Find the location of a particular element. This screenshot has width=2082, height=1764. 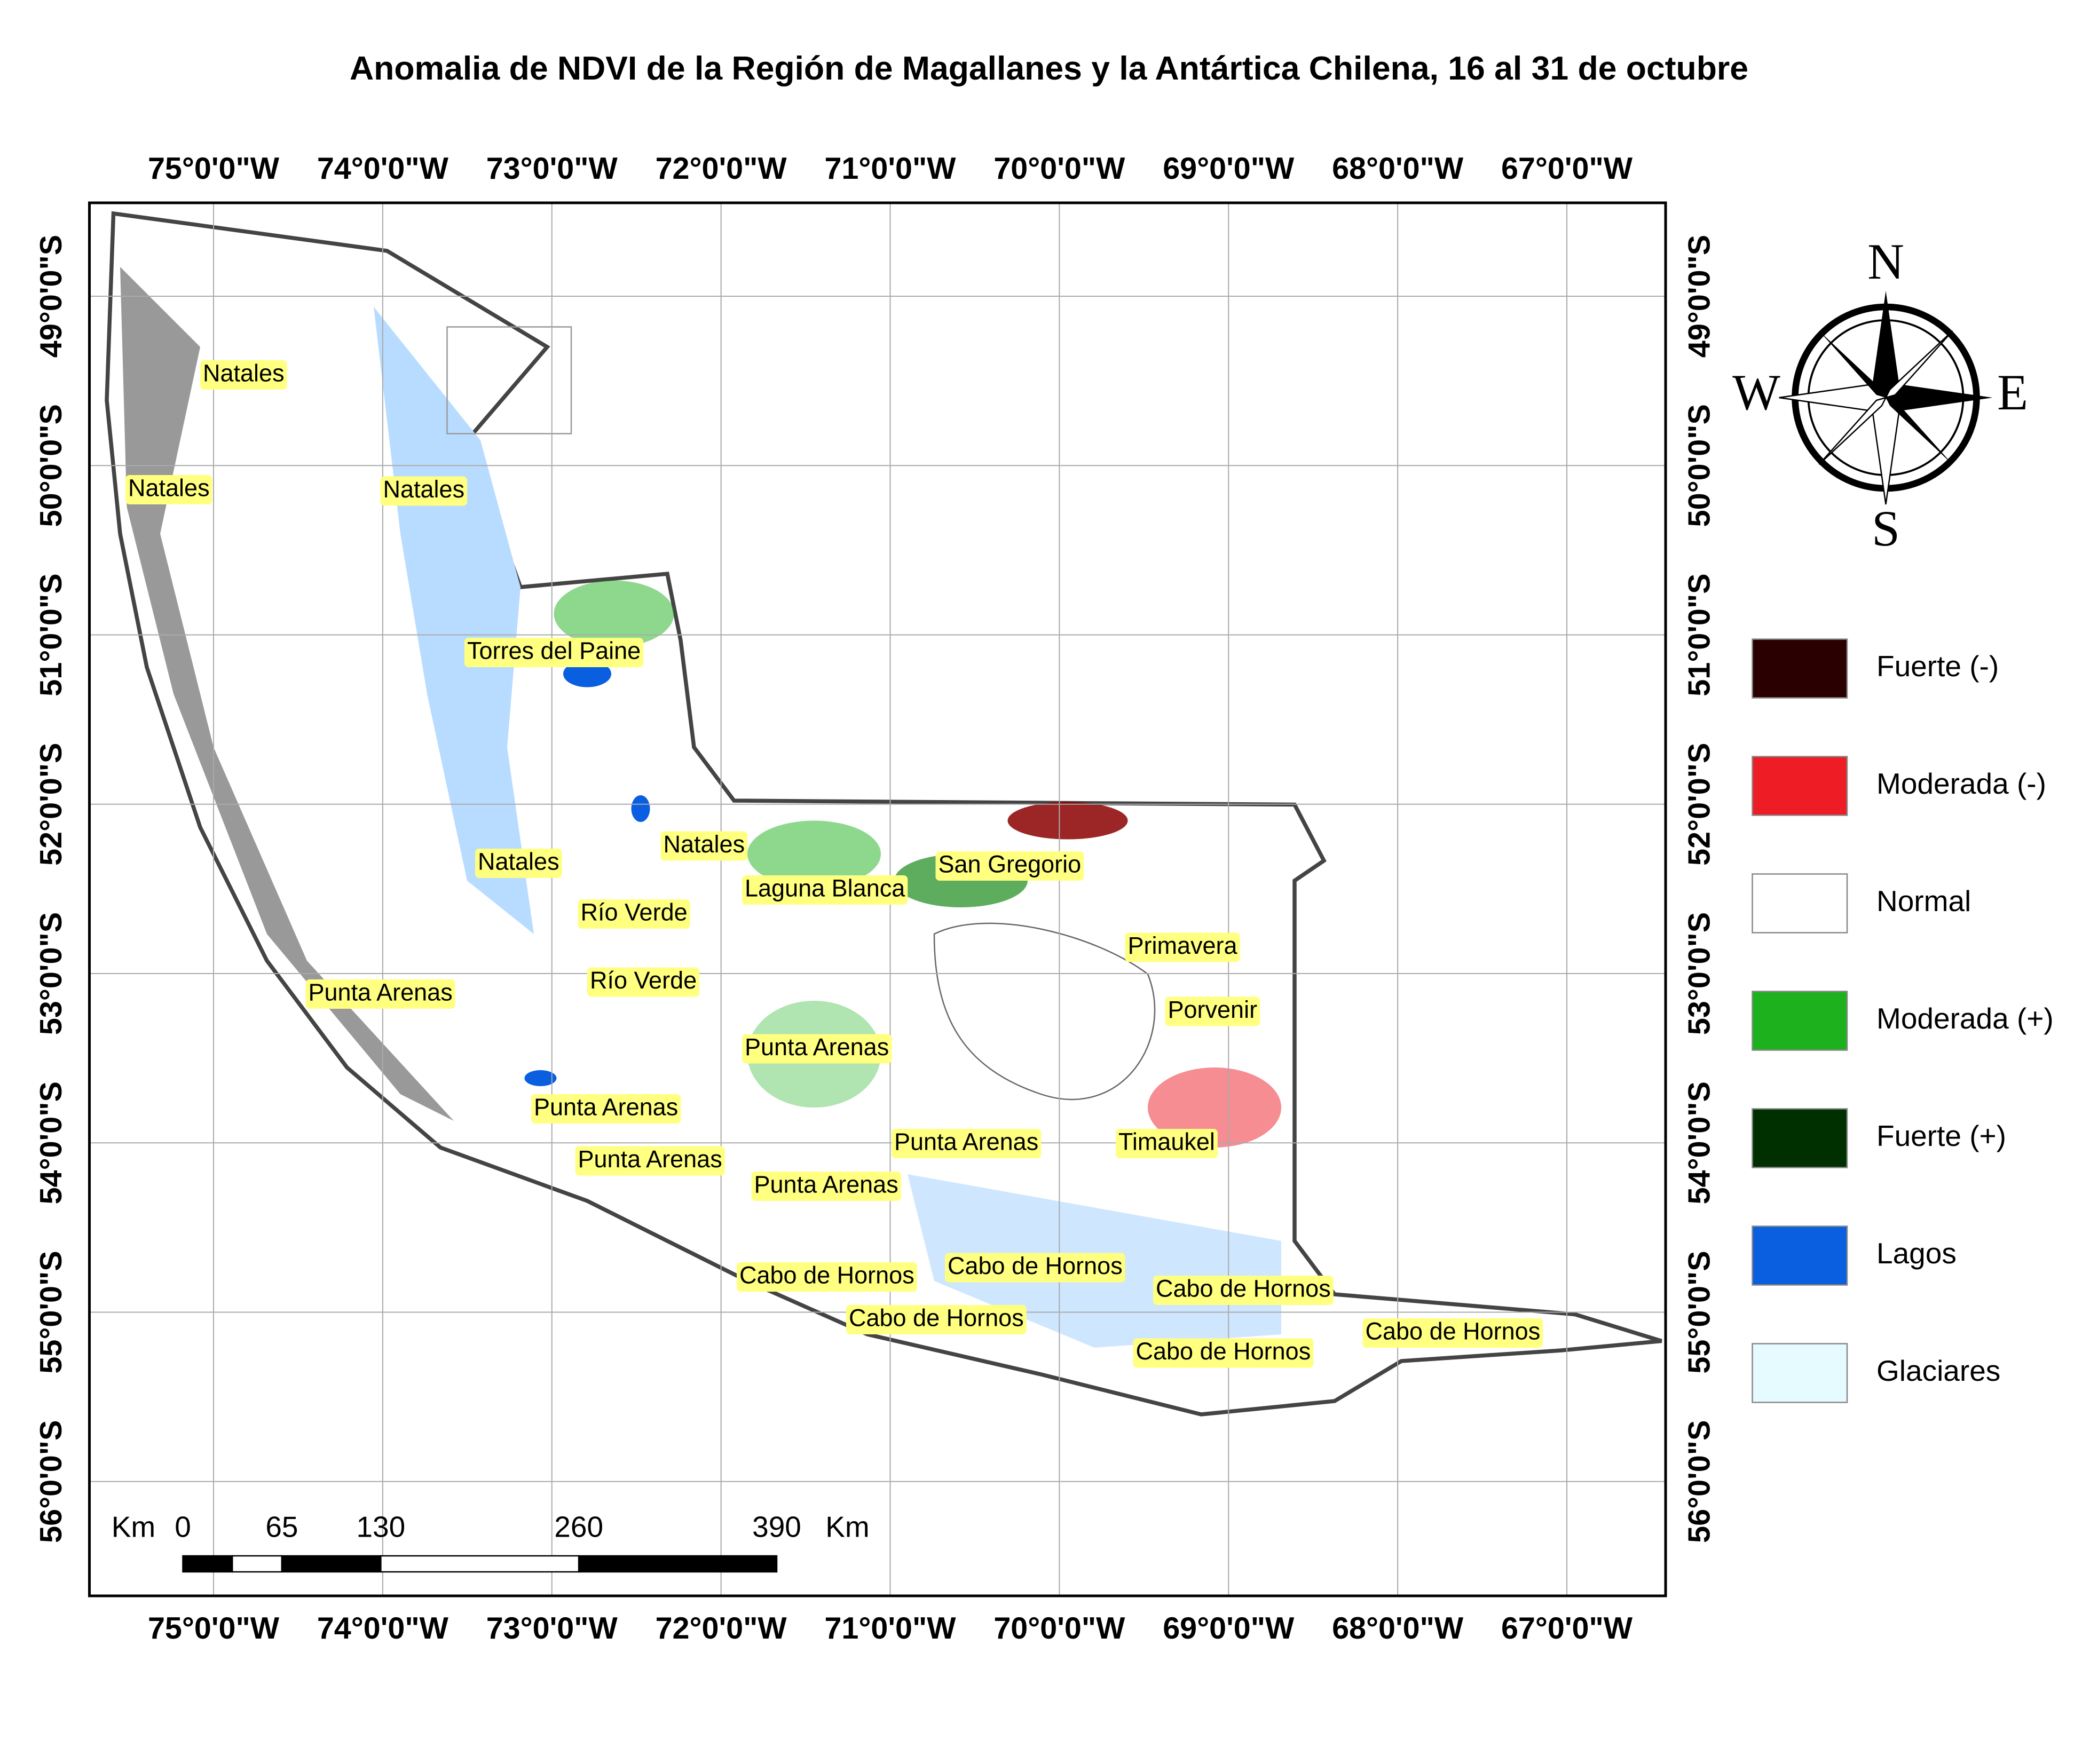

scale-tick-label: 65 is located at coordinates (281, 1527).